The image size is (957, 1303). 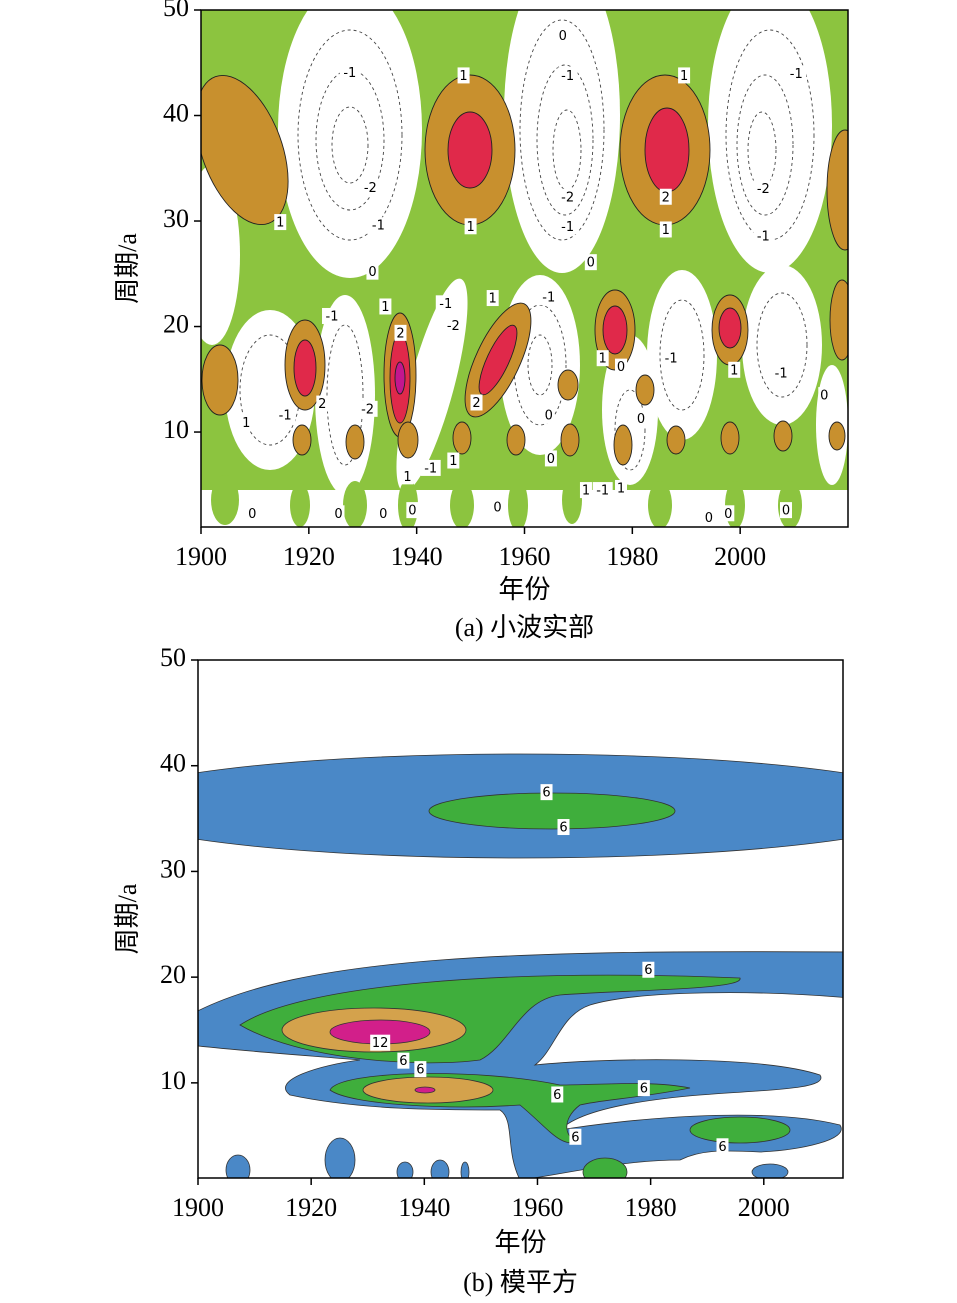 I want to click on contour-label: 12, so click(x=380, y=1043).